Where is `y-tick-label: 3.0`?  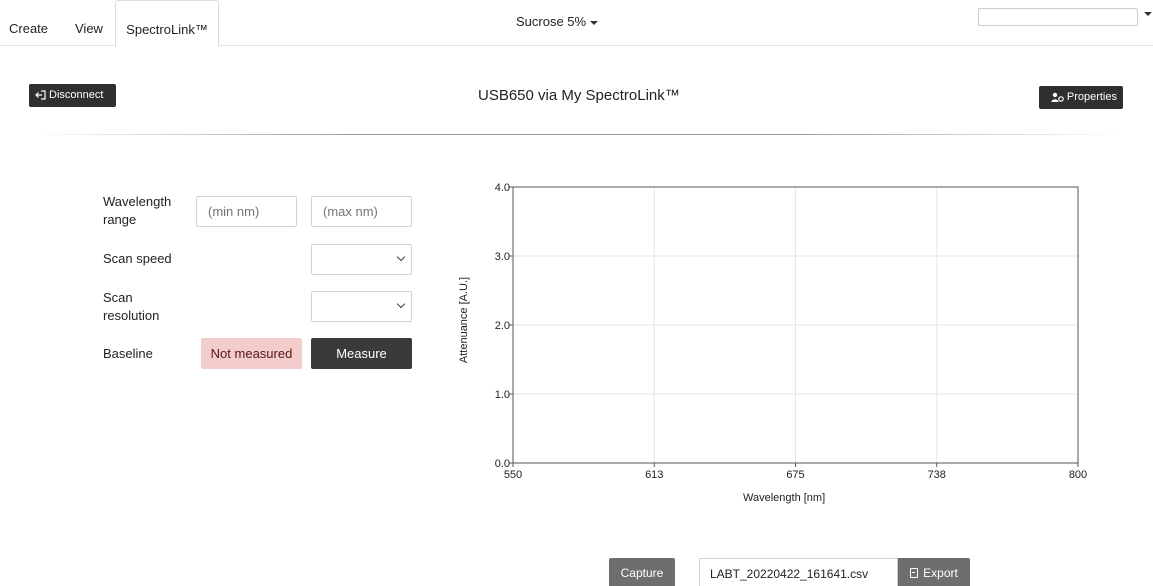 y-tick-label: 3.0 is located at coordinates (502, 257).